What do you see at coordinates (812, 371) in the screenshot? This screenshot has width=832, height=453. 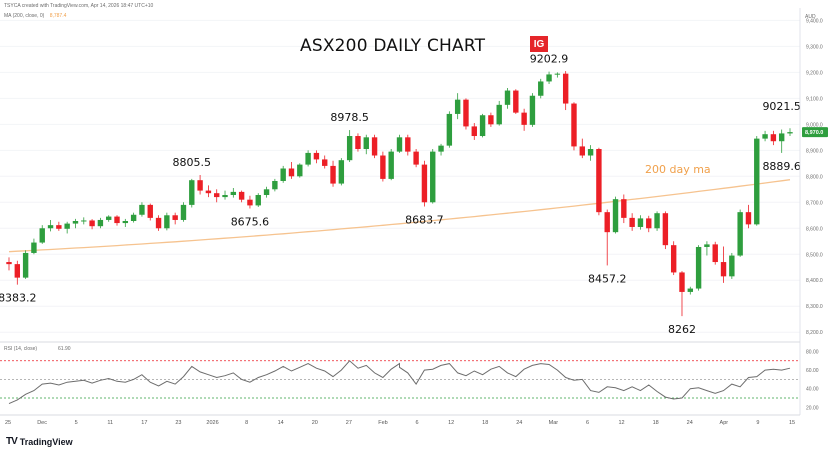 I see `rsi-tick-label: 60.00` at bounding box center [812, 371].